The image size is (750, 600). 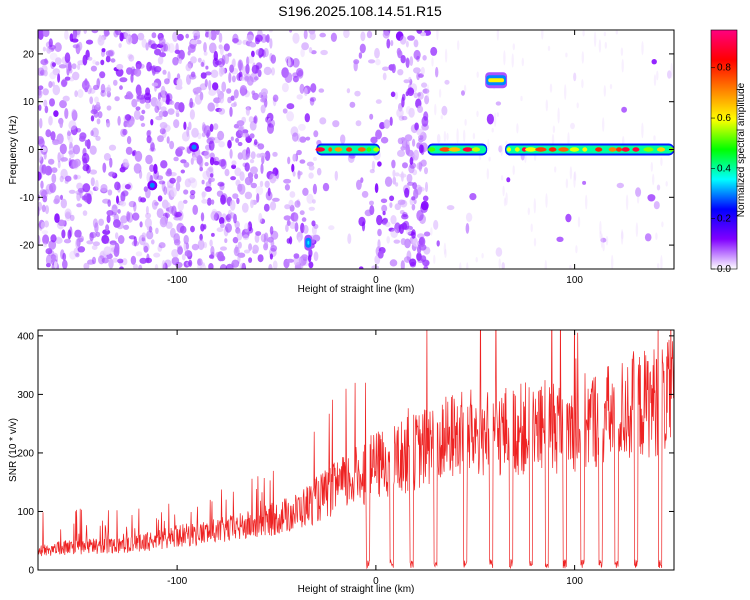 What do you see at coordinates (376, 280) in the screenshot?
I see `x-tick-label: 0` at bounding box center [376, 280].